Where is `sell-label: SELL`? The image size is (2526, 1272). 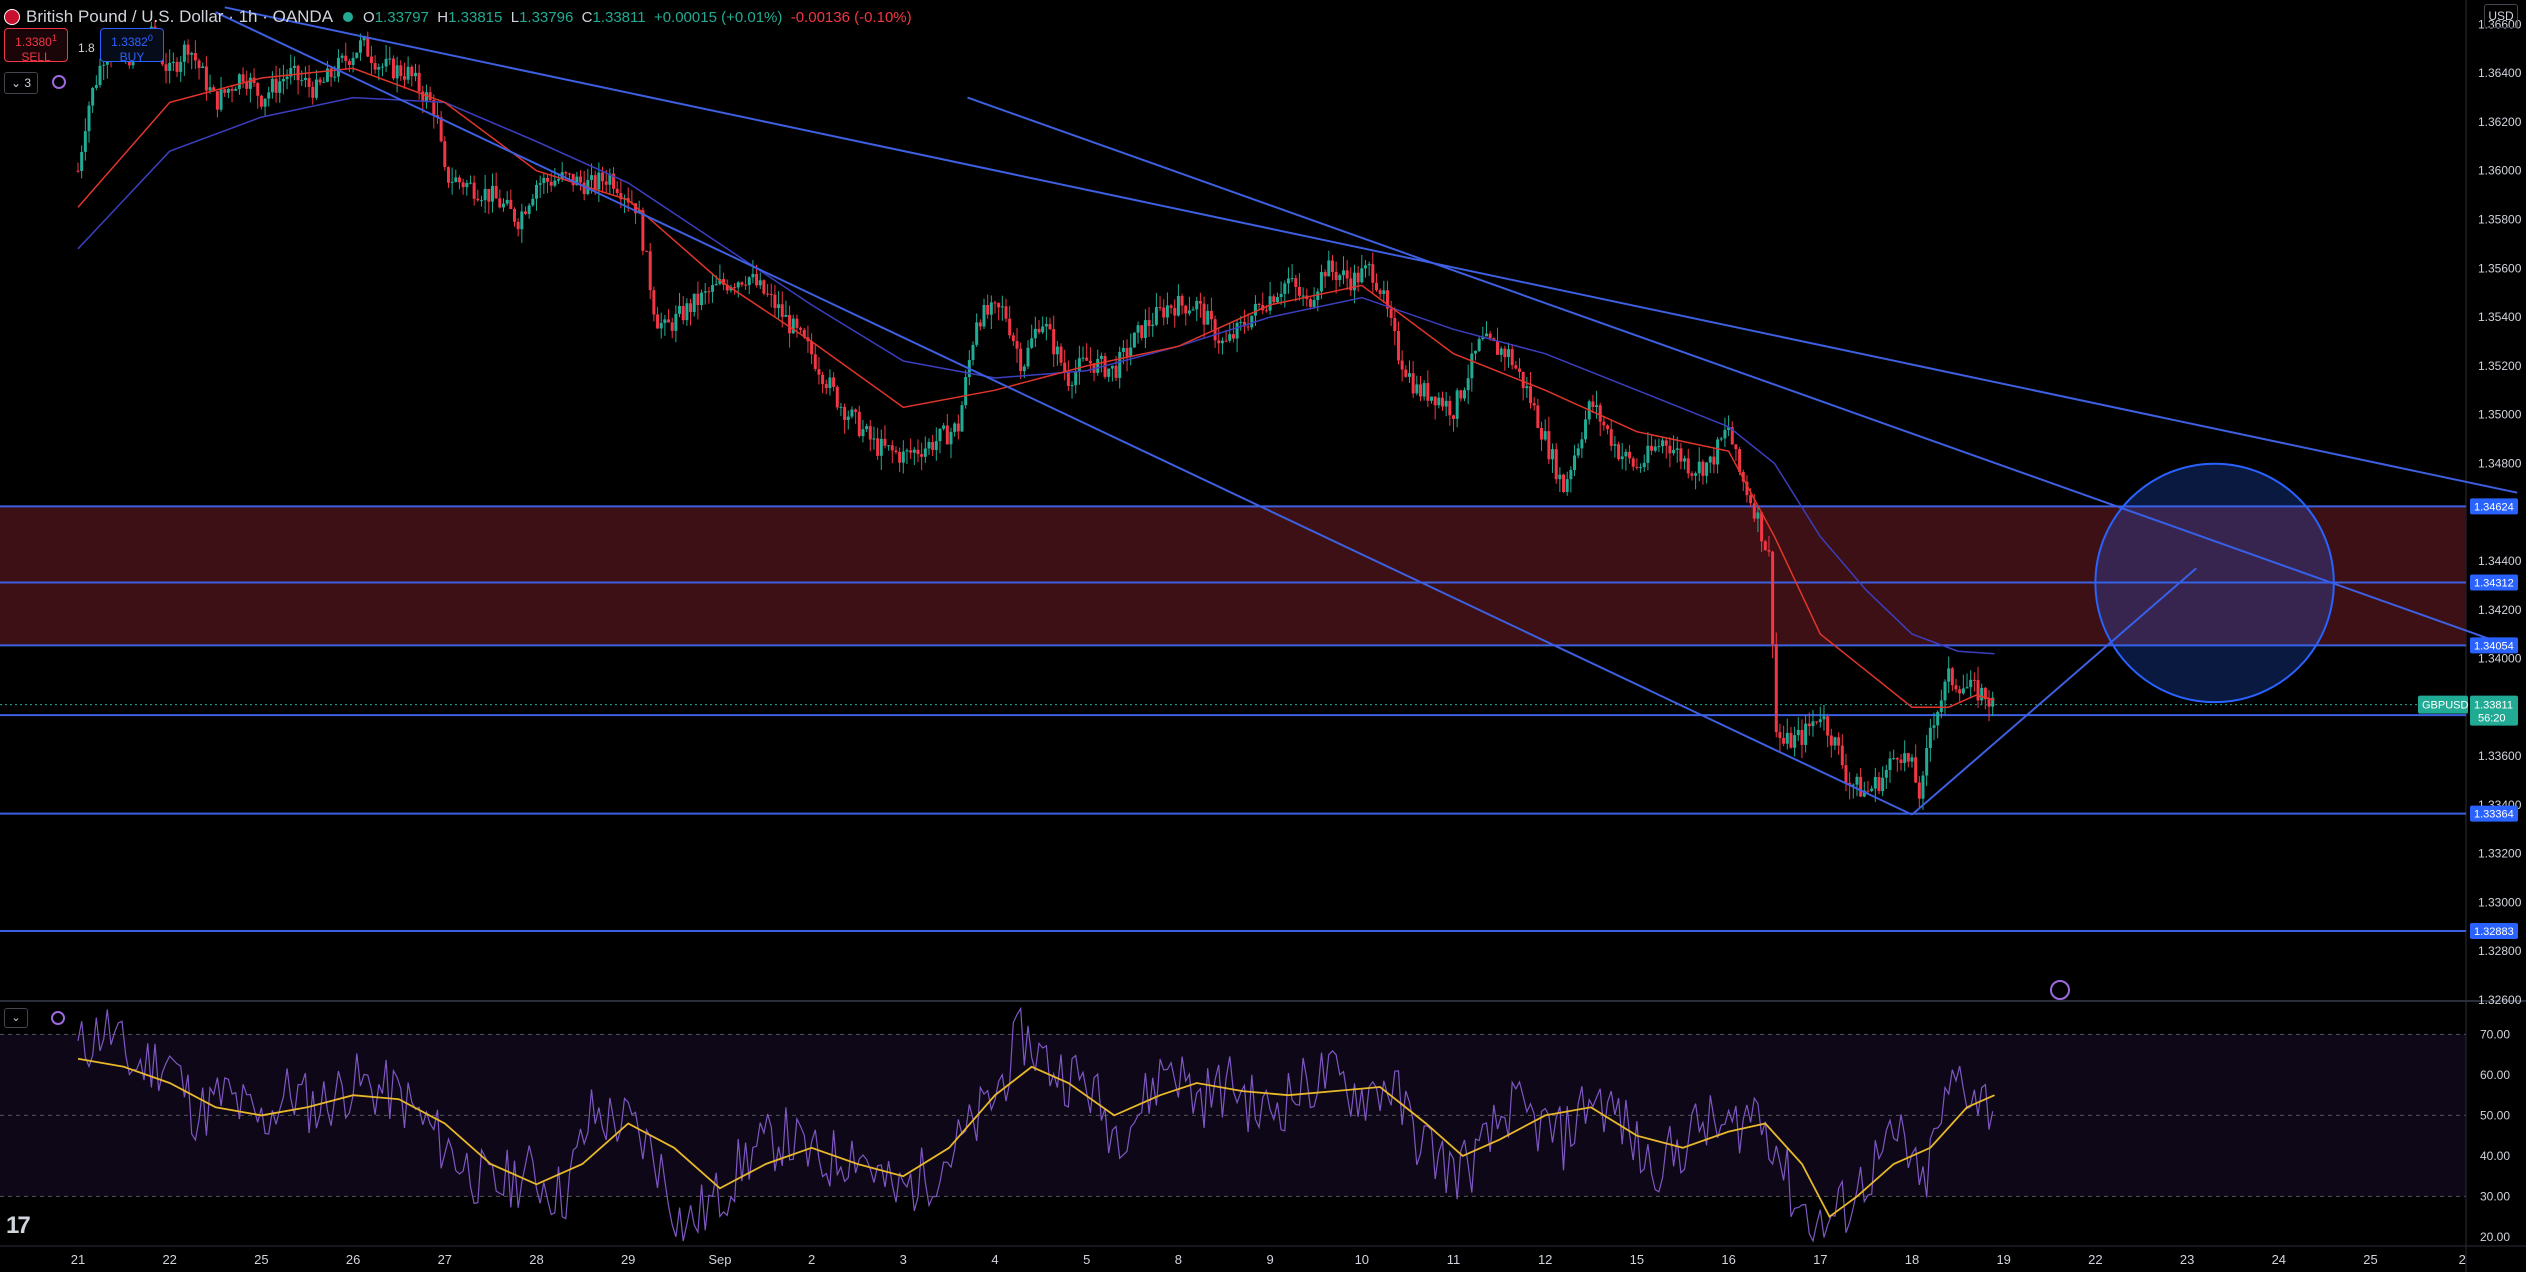 sell-label: SELL is located at coordinates (36, 57).